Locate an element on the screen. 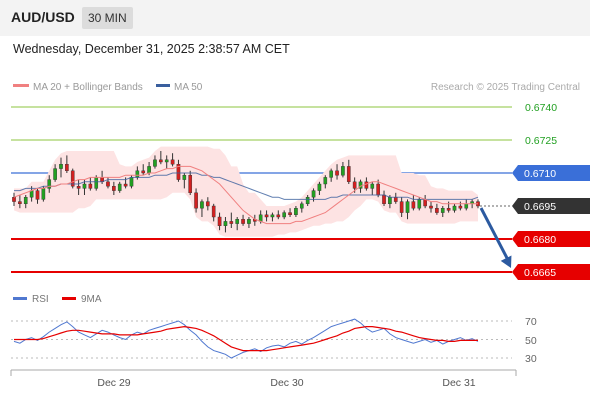 The height and width of the screenshot is (400, 590). chart-header: AUD/USD 30 MIN is located at coordinates (295, 18).